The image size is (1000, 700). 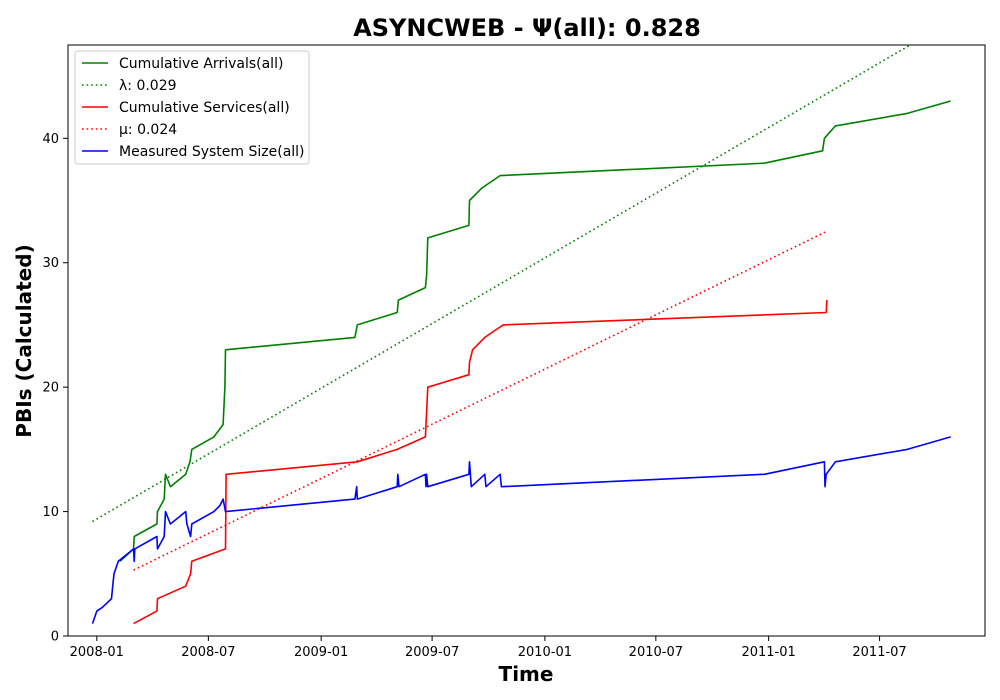 What do you see at coordinates (50, 512) in the screenshot?
I see `y-tick-label: 10` at bounding box center [50, 512].